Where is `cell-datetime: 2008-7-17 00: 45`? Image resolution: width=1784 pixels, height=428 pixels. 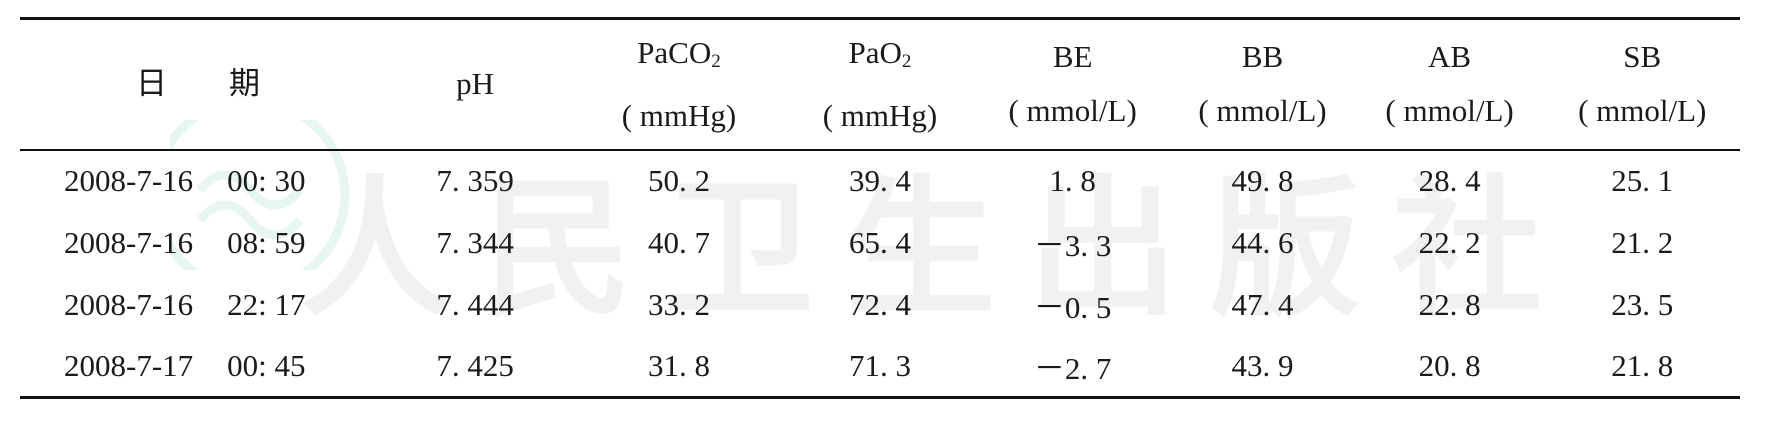
cell-datetime: 2008-7-17 00: 45 is located at coordinates (199, 367).